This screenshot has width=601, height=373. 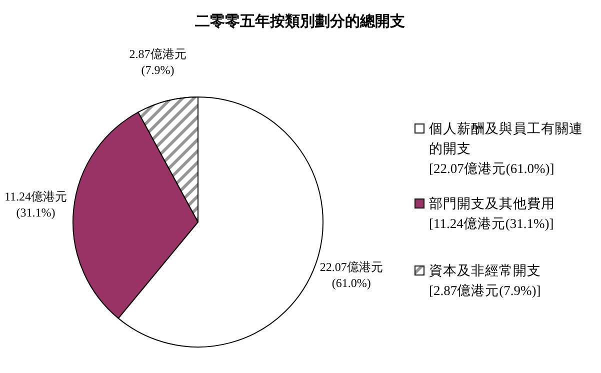 What do you see at coordinates (351, 275) in the screenshot?
I see `data-label: 22.07億港元 (61.0%)` at bounding box center [351, 275].